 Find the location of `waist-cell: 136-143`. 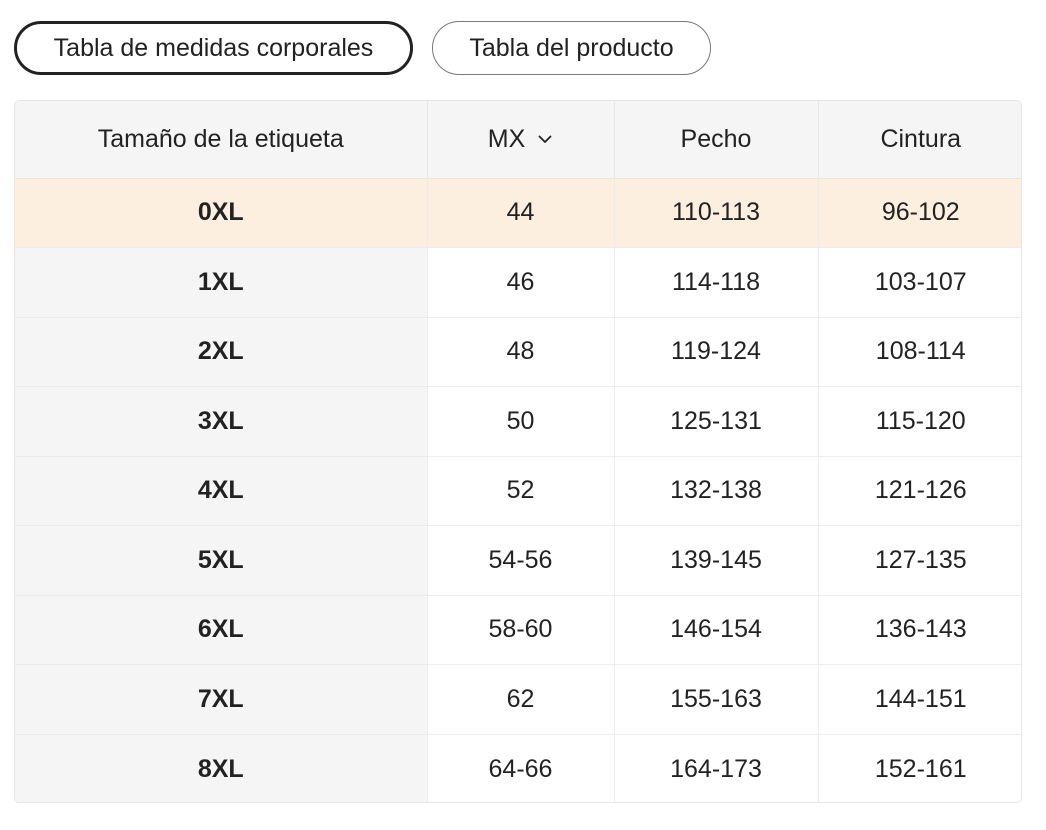

waist-cell: 136-143 is located at coordinates (919, 630).